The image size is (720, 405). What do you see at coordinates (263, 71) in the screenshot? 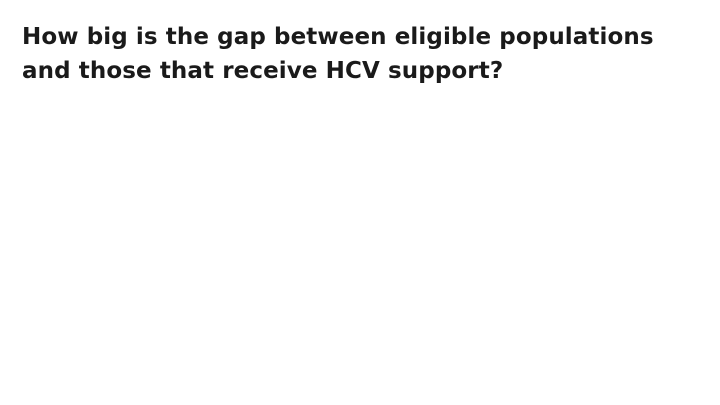
I see `slide-title-line-2: and those that receive HCV support?` at bounding box center [263, 71].